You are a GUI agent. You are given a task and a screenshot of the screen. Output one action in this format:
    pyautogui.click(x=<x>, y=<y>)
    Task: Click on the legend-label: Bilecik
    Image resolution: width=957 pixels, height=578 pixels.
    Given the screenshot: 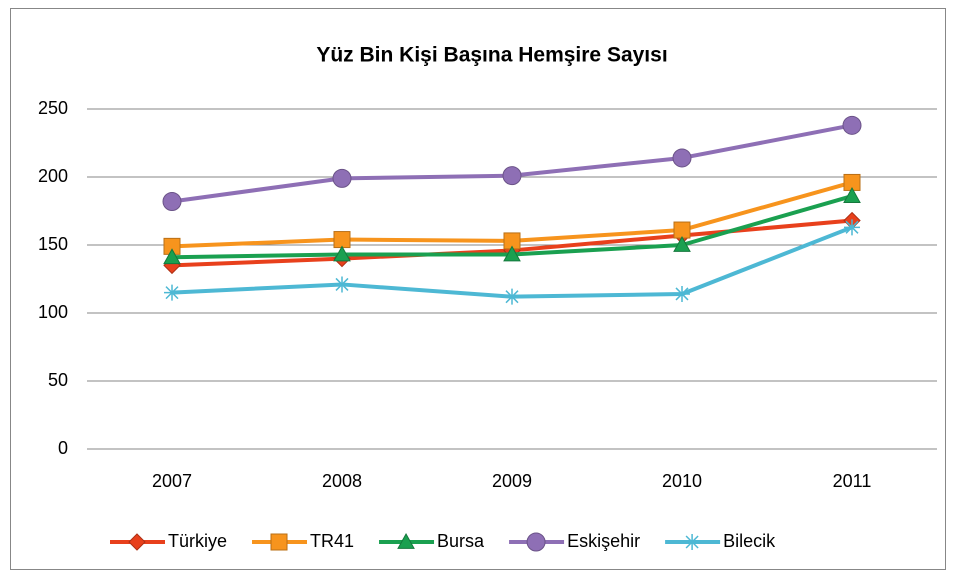 What is the action you would take?
    pyautogui.click(x=749, y=541)
    